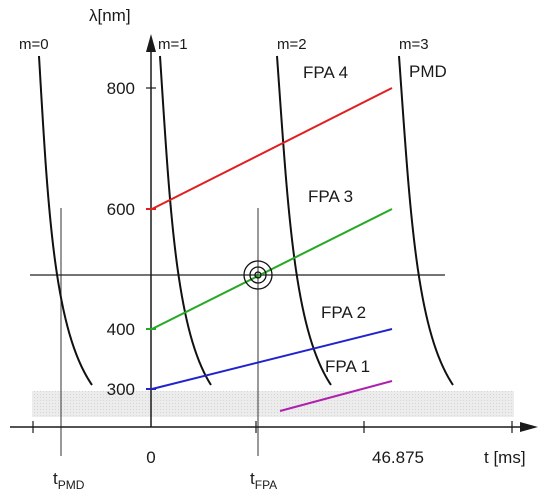 The width and height of the screenshot is (542, 497). What do you see at coordinates (150, 457) in the screenshot?
I see `x-tick-label-0: 0` at bounding box center [150, 457].